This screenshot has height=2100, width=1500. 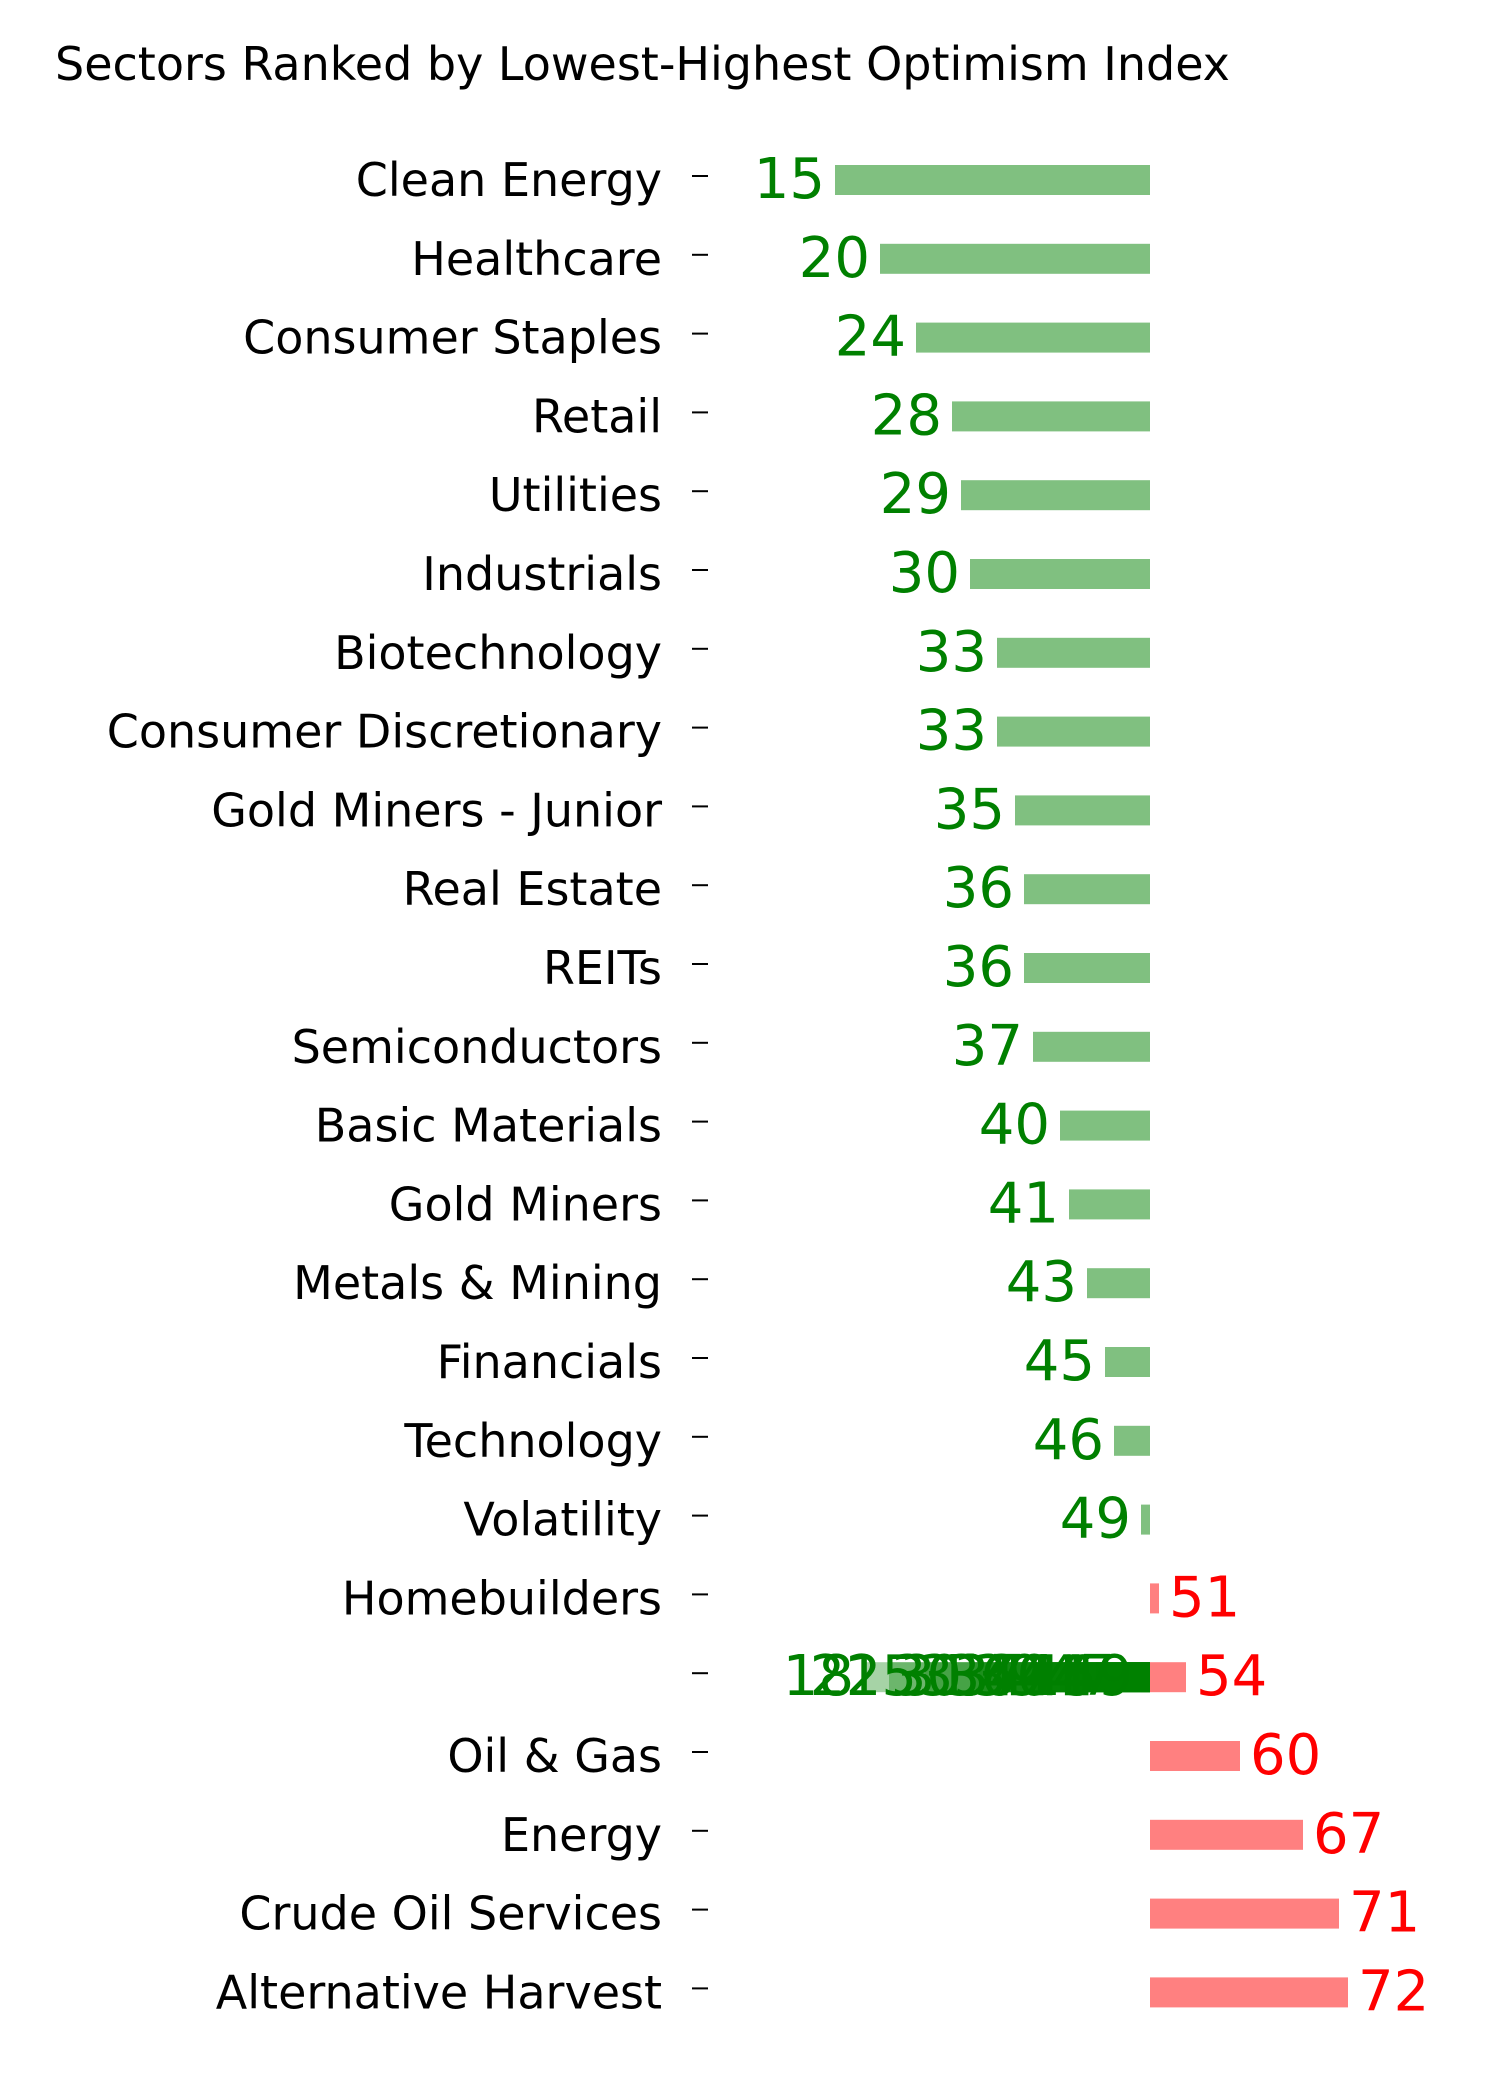 I want to click on value-label: 35, so click(x=969, y=809).